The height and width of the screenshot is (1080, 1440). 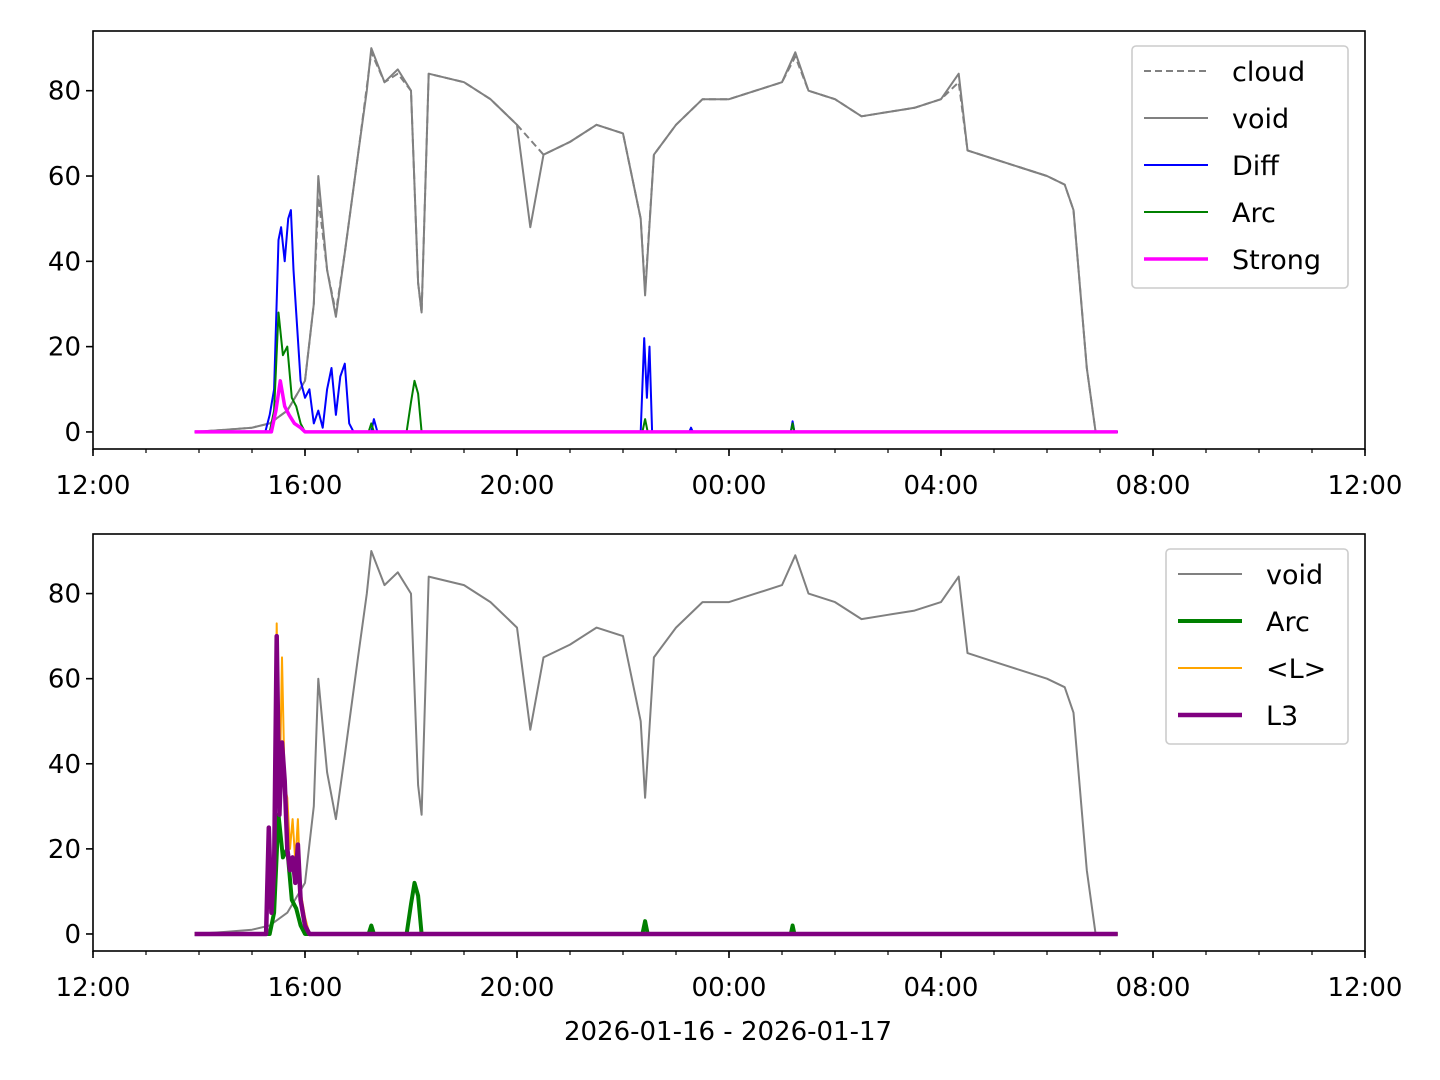 I want to click on legend-label: Strong, so click(x=1276, y=260).